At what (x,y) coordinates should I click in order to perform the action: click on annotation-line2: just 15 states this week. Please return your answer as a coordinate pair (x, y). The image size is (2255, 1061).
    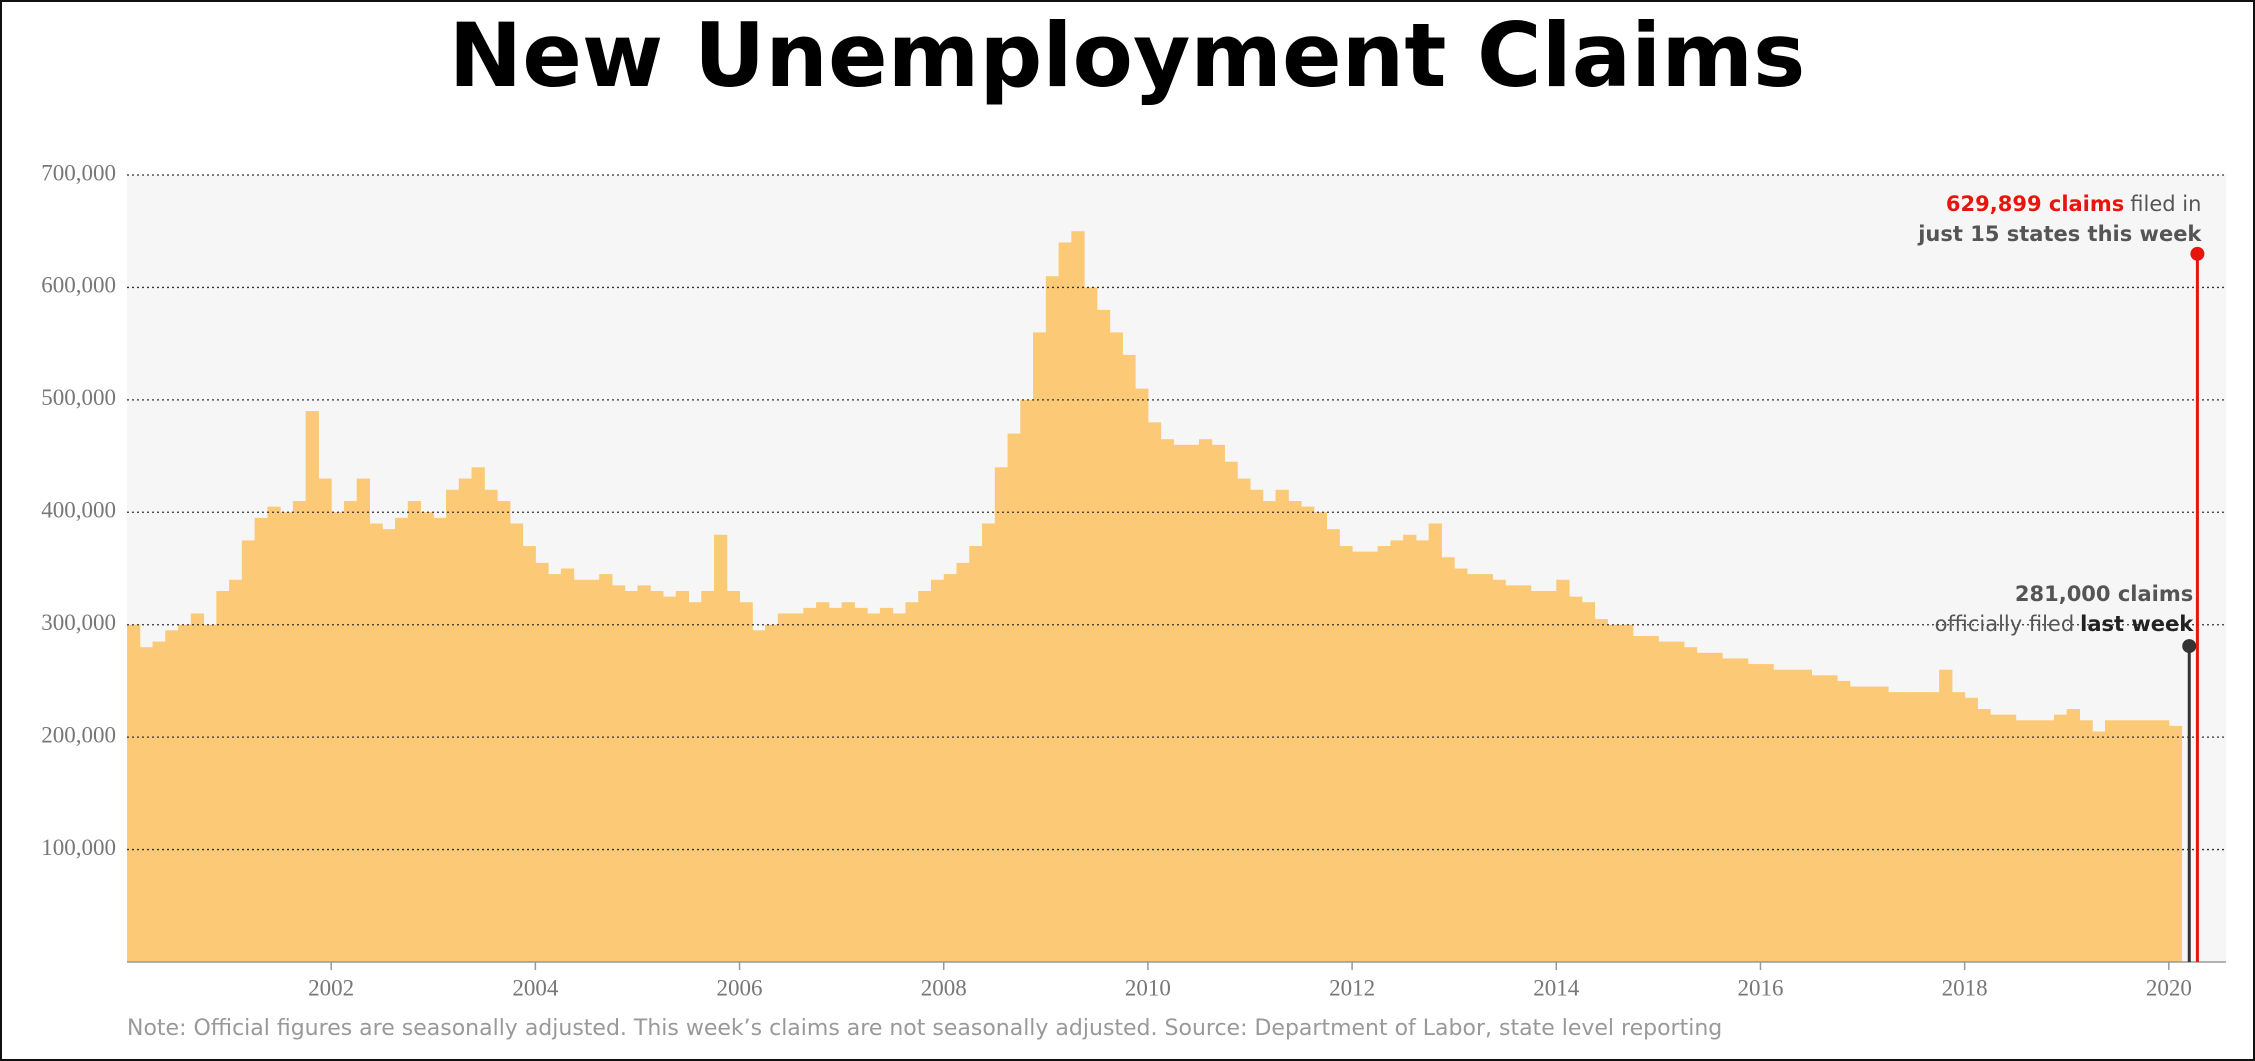
    Looking at the image, I should click on (2059, 234).